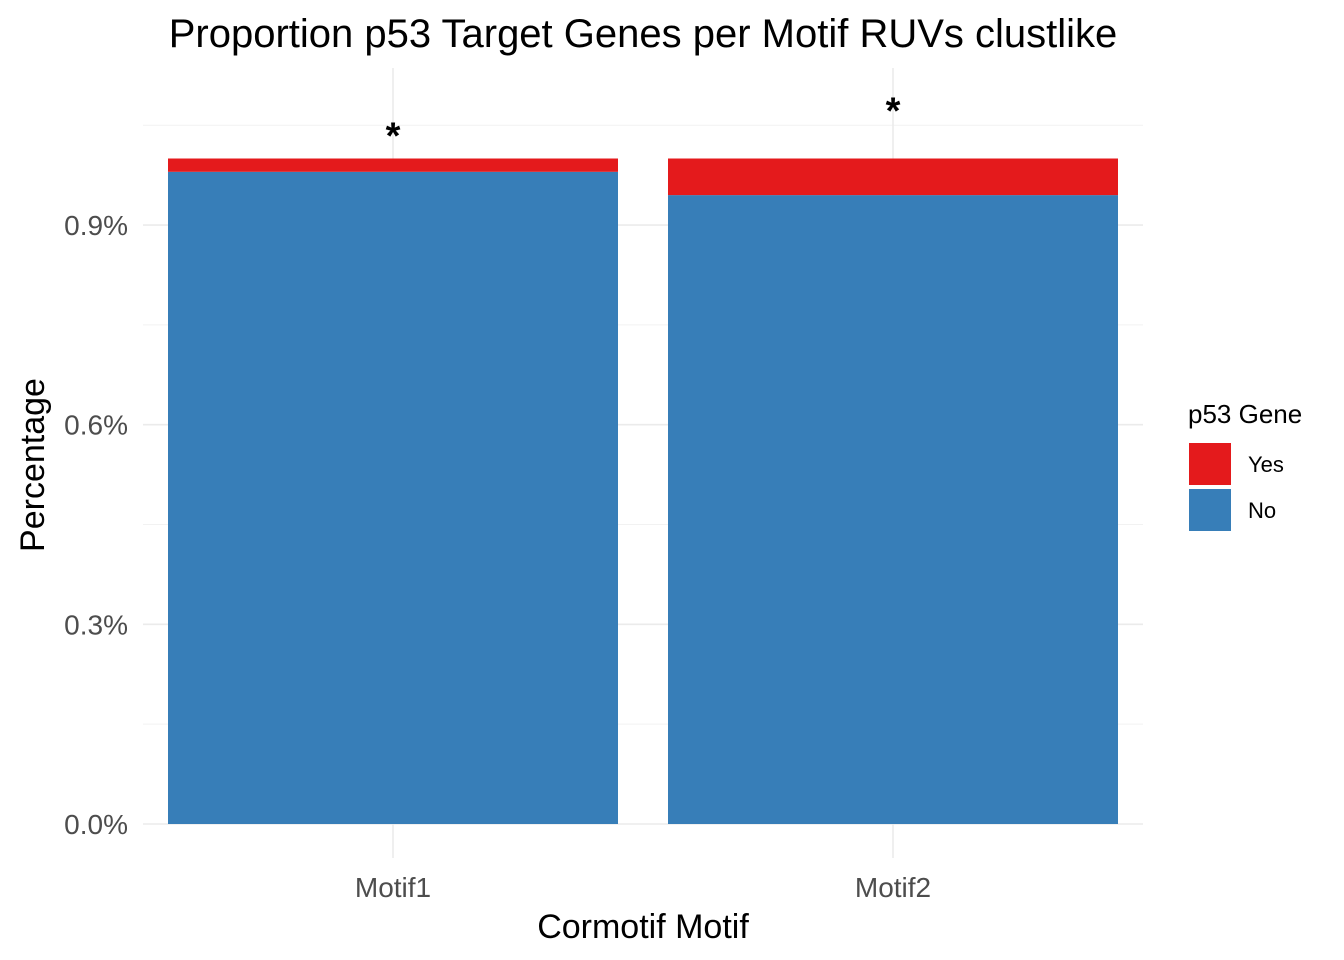 The width and height of the screenshot is (1344, 960). I want to click on y-axis-ticks: 0.0% 0.3% 0.6% 0.9%, so click(96, 525).